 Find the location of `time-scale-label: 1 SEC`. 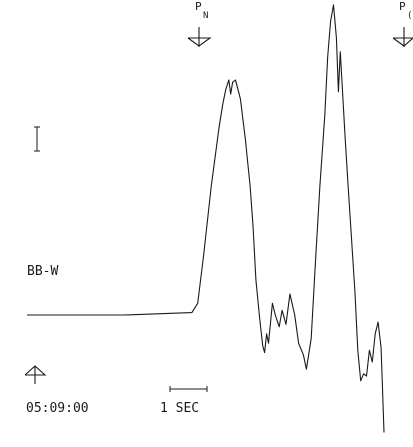

time-scale-label: 1 SEC is located at coordinates (179, 408).